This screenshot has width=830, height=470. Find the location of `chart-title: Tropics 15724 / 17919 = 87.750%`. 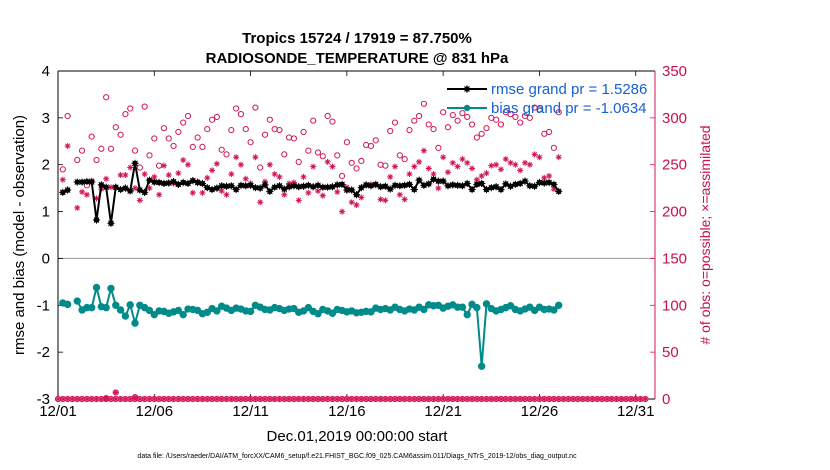

chart-title: Tropics 15724 / 17919 = 87.750% is located at coordinates (357, 38).